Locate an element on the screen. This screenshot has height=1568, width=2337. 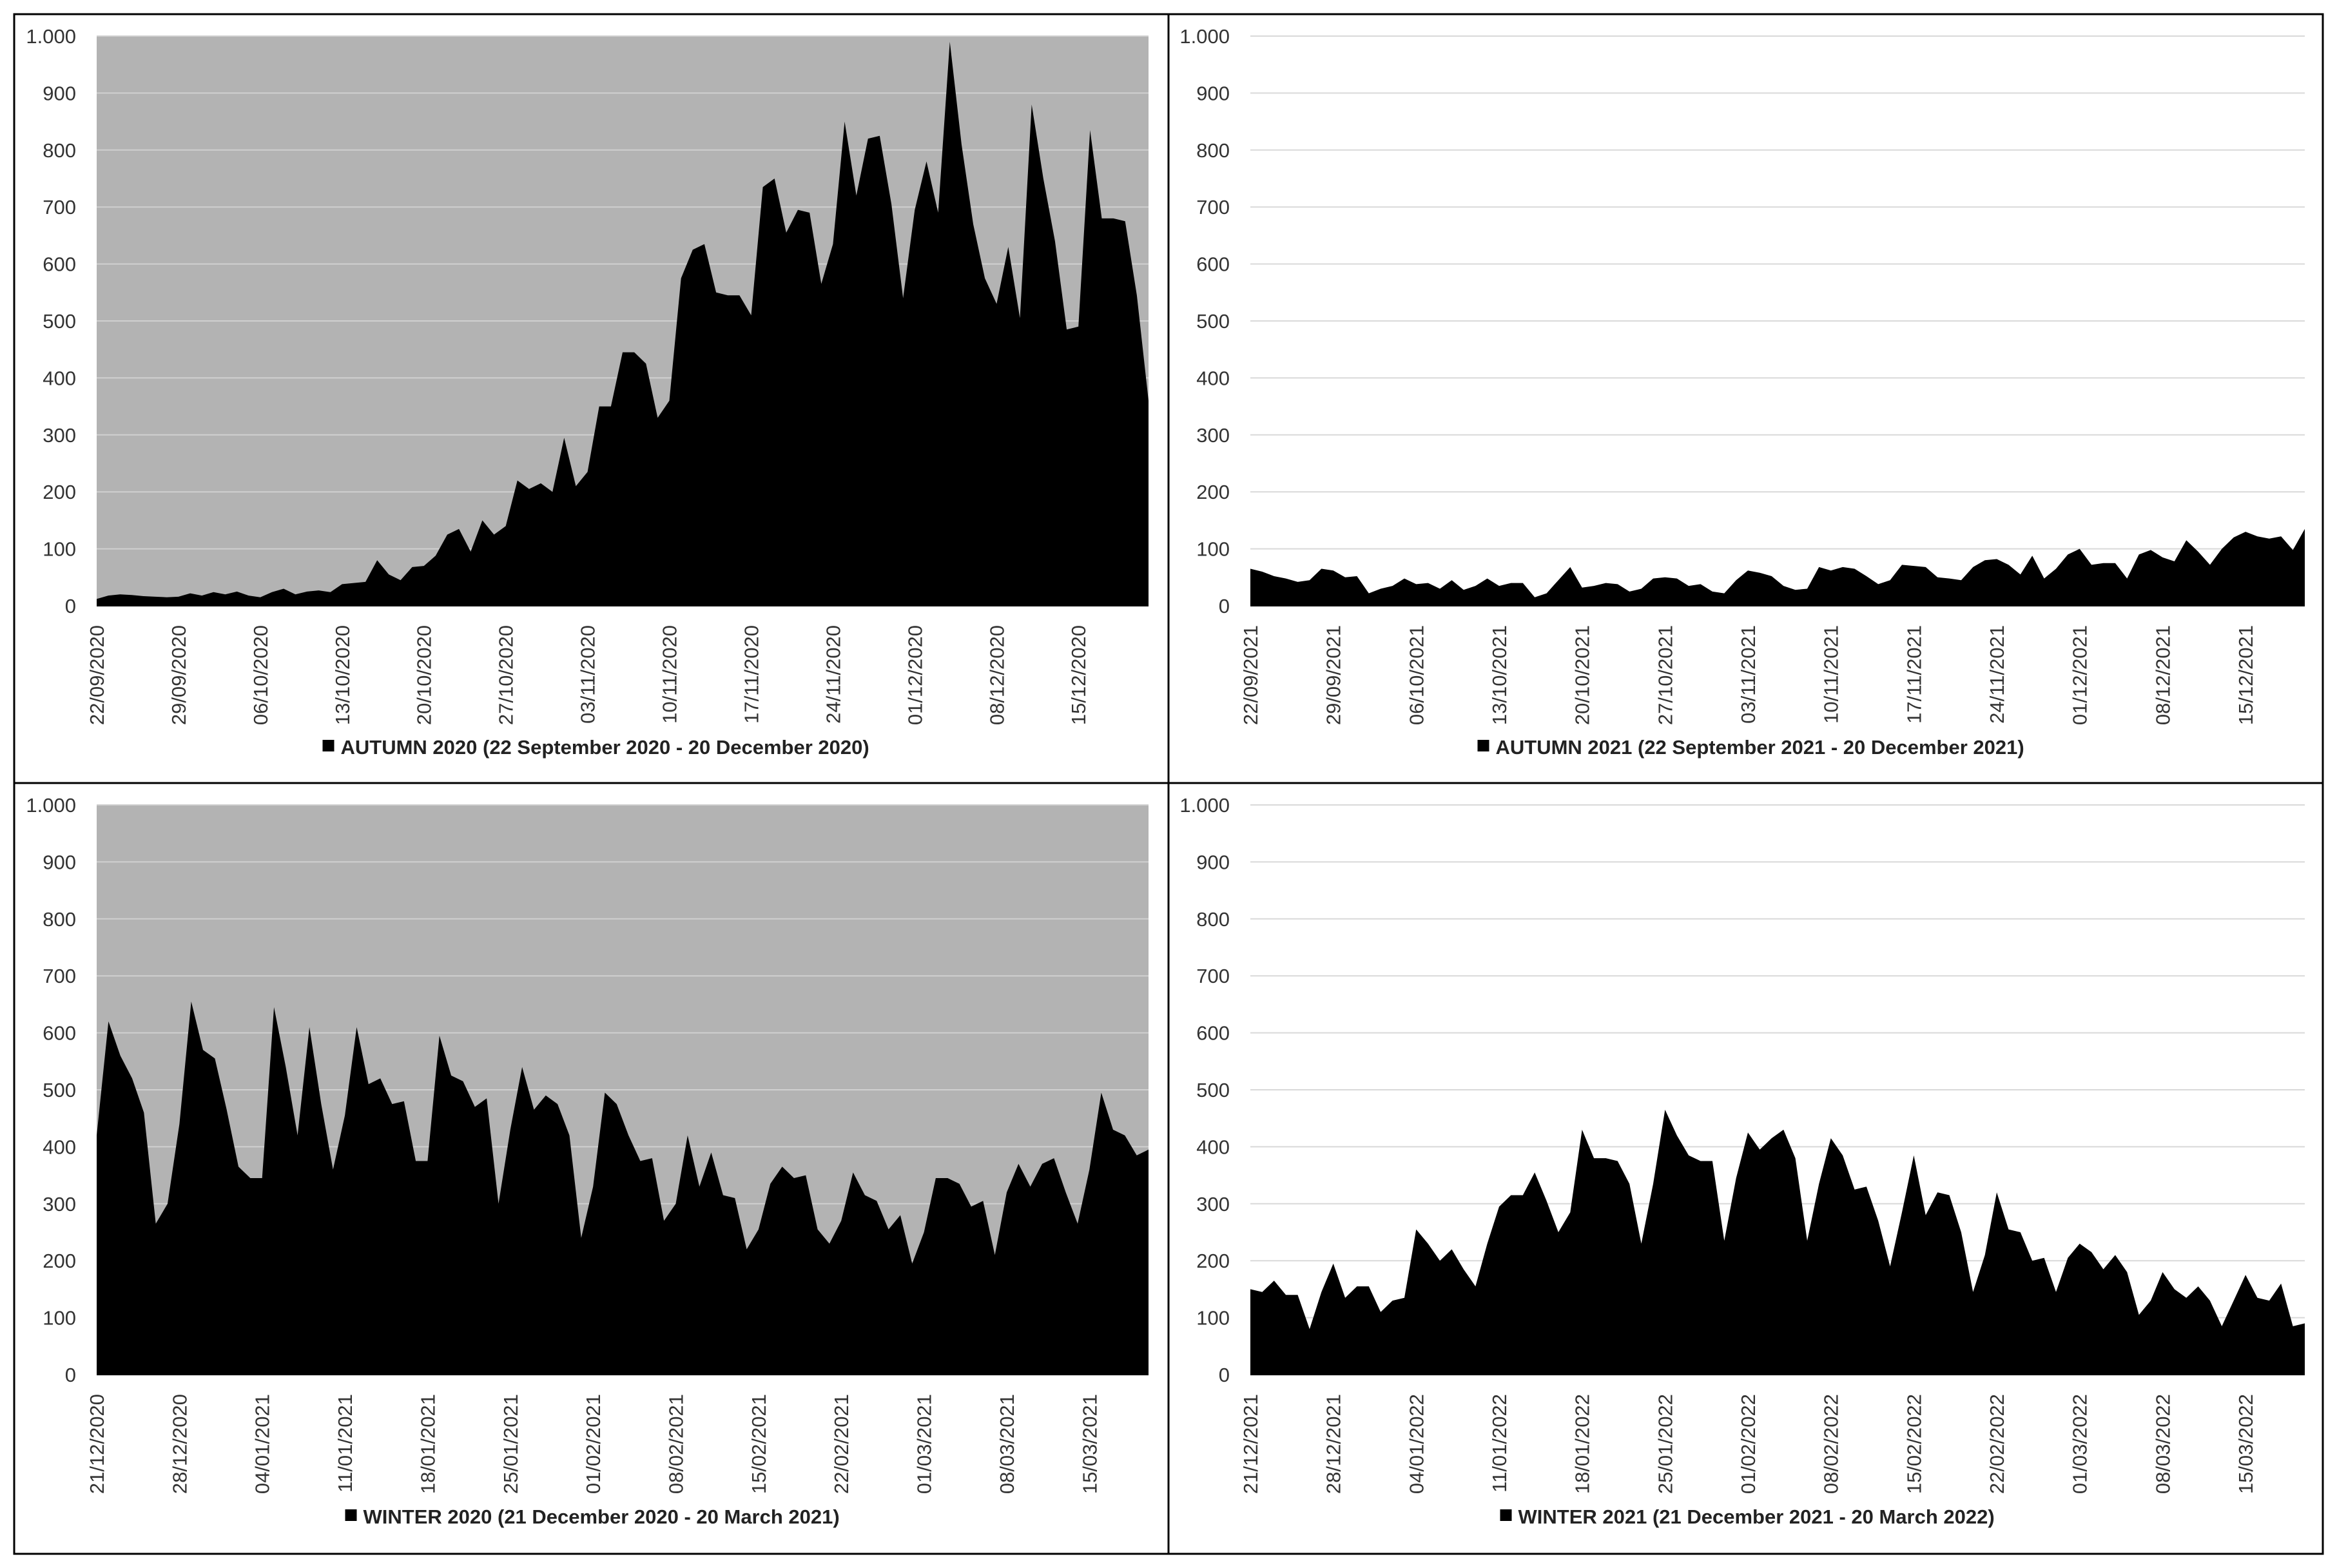
x-tick-label: 25/01/2022 is located at coordinates (1665, 1444).